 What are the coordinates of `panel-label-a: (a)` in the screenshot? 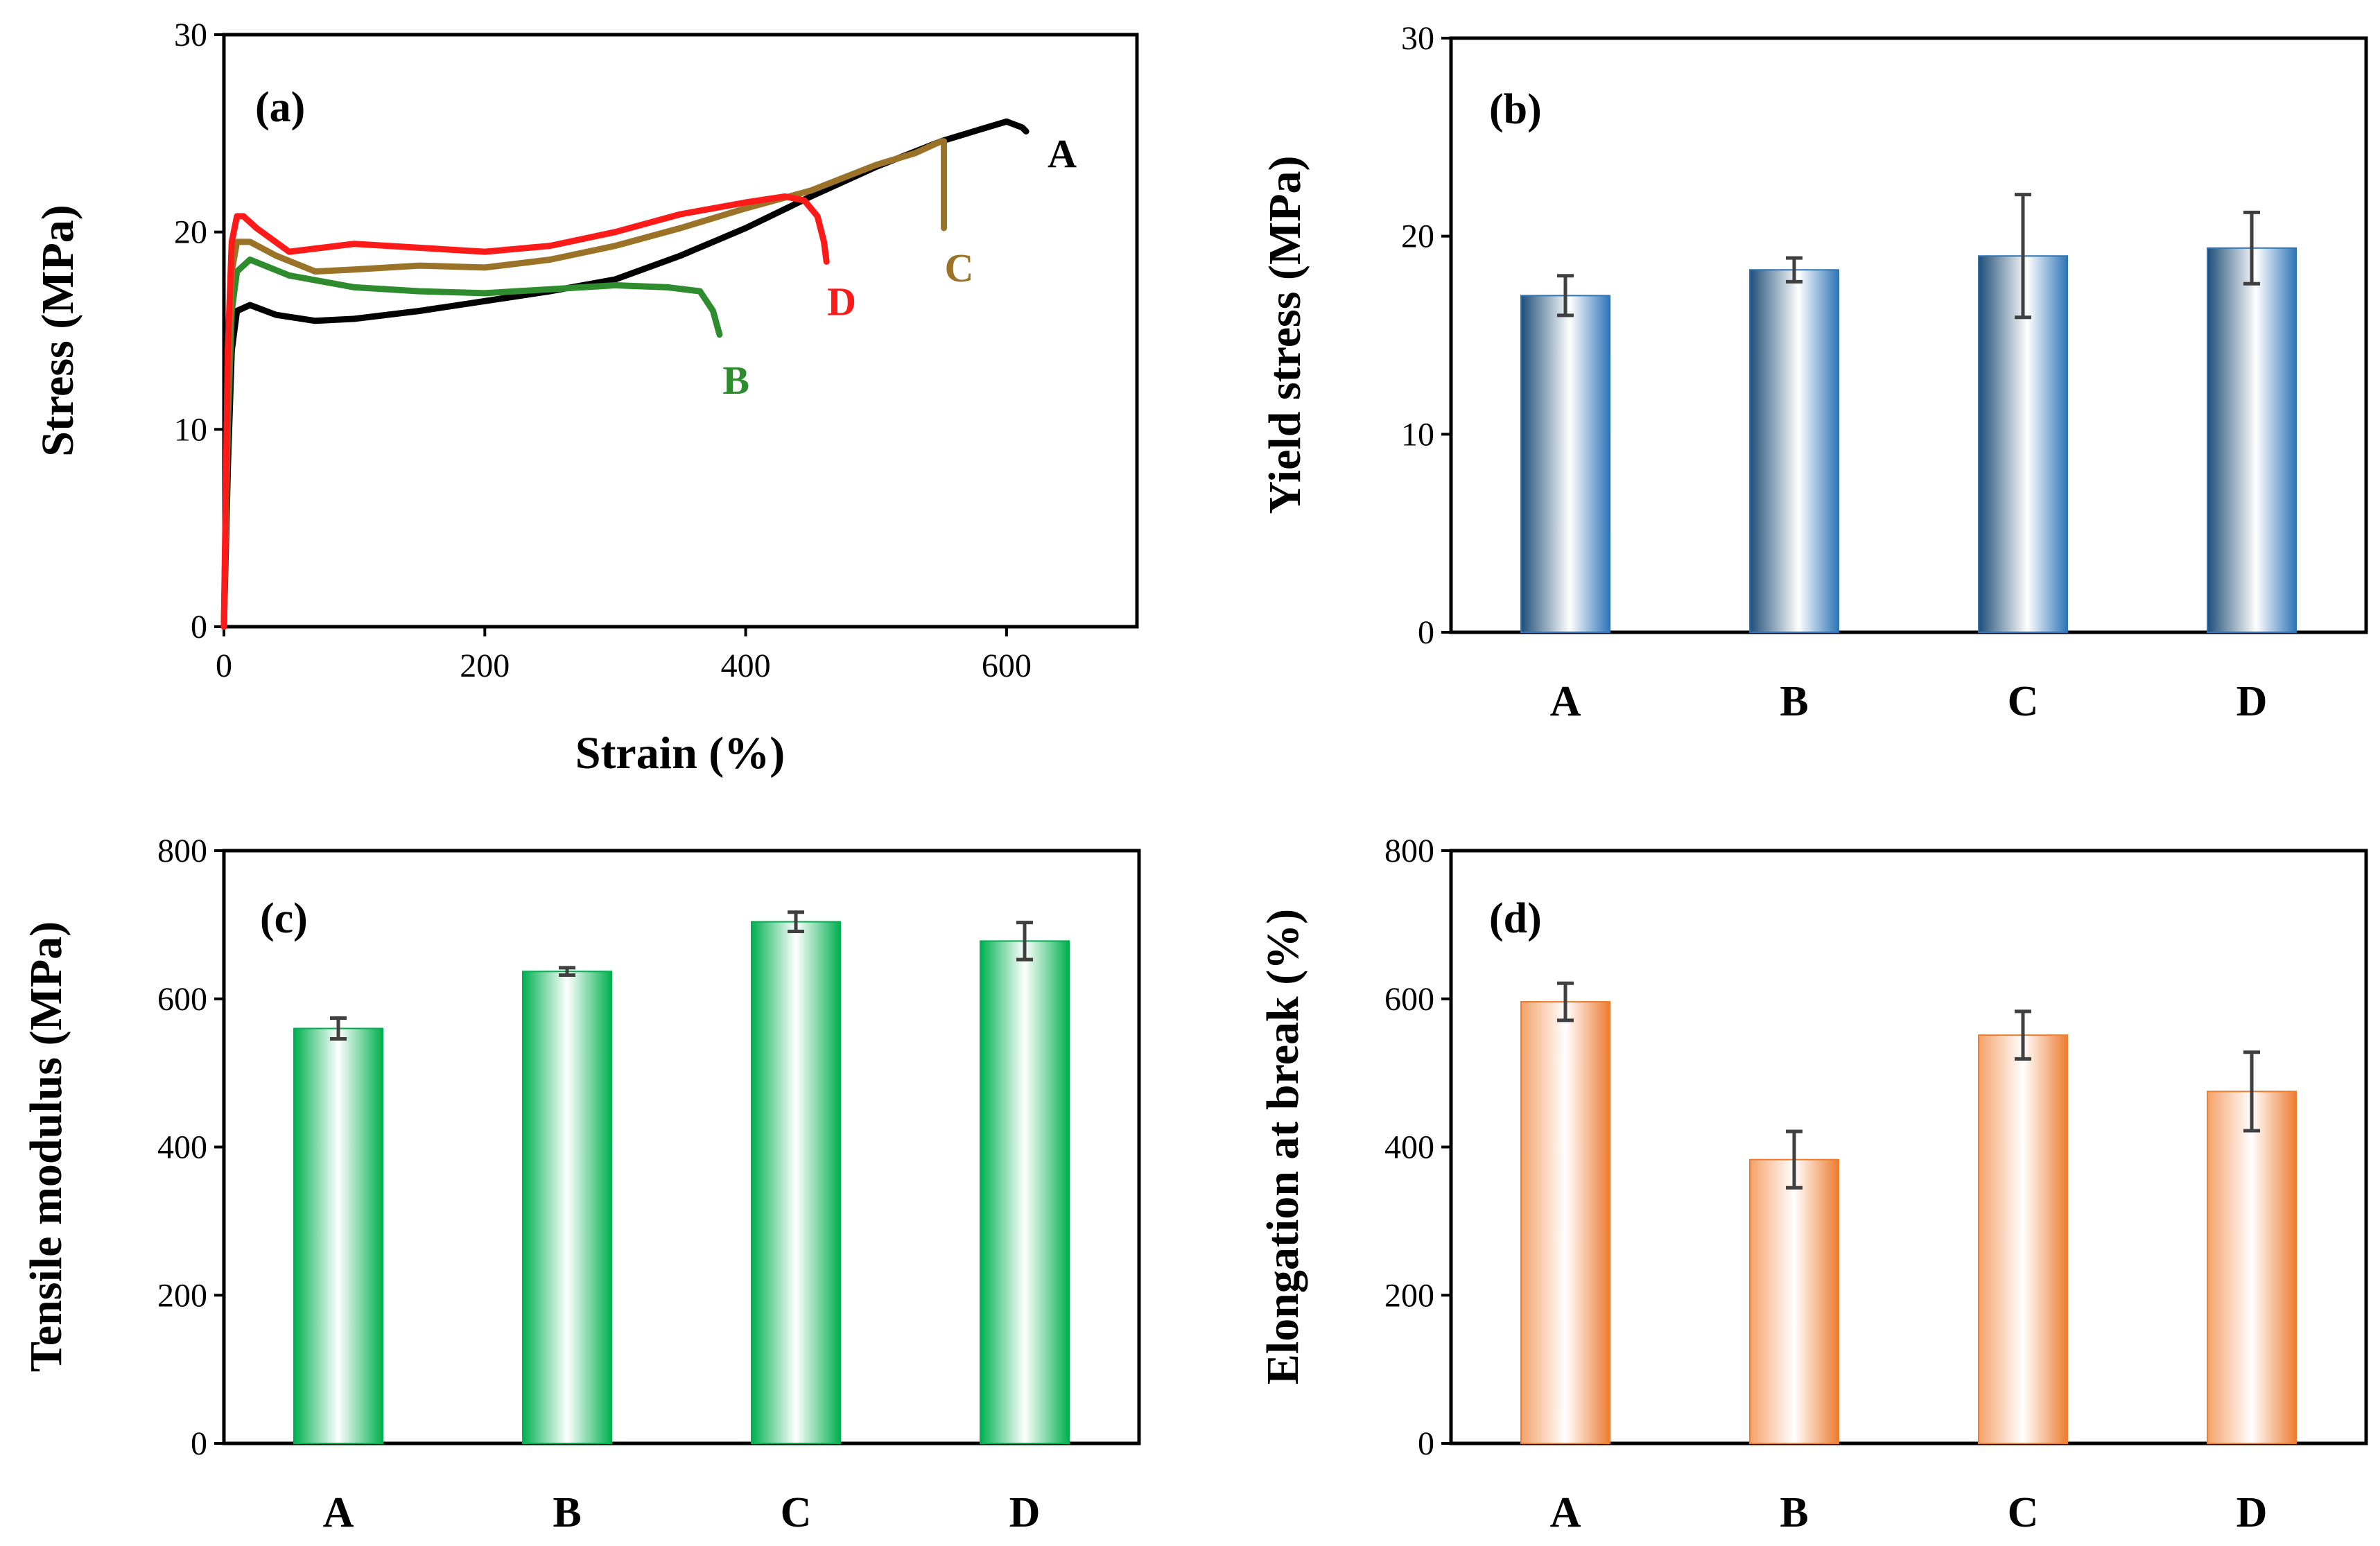 It's located at (280, 107).